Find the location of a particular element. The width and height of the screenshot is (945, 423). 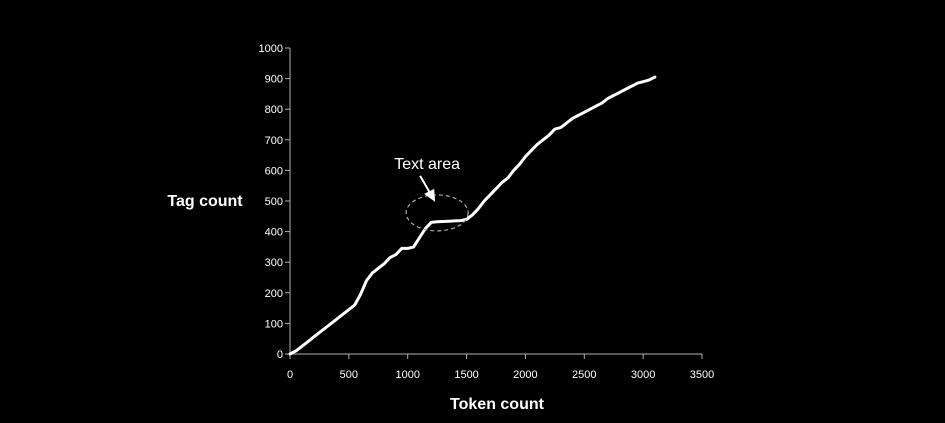

y-tick-label: 500 is located at coordinates (274, 202).